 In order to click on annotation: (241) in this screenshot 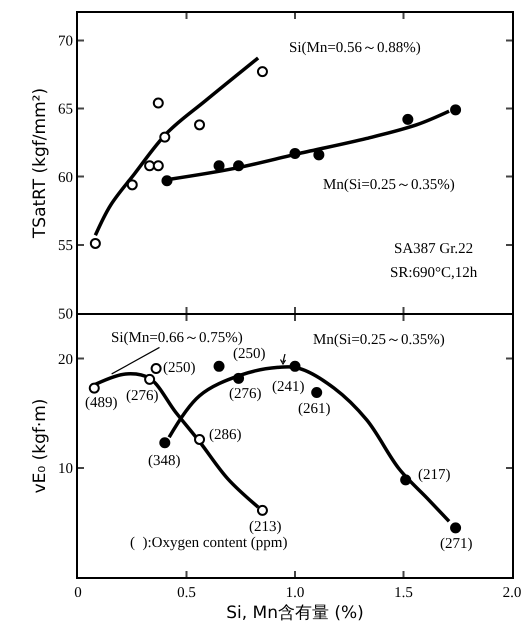, I will do `click(288, 387)`.